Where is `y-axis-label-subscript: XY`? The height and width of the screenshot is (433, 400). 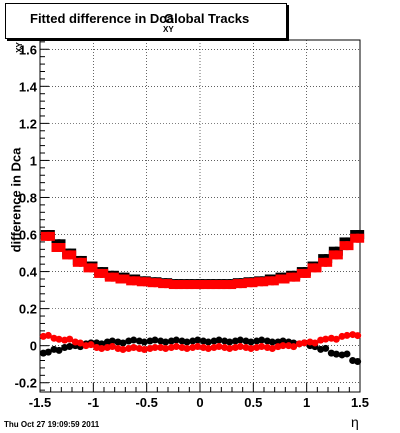
y-axis-label-subscript: XY is located at coordinates (19, 47).